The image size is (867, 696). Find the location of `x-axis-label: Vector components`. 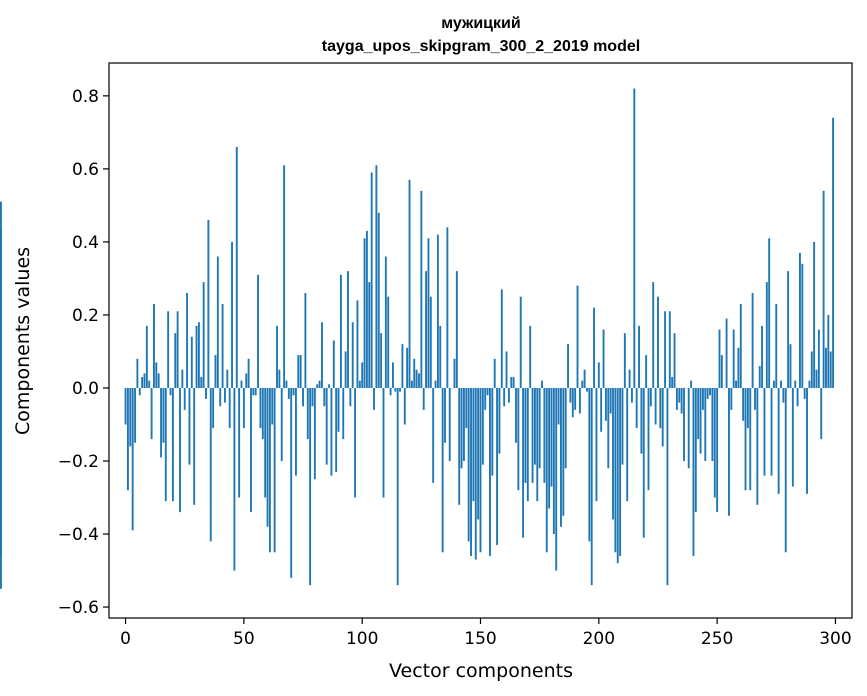

x-axis-label: Vector components is located at coordinates (481, 671).